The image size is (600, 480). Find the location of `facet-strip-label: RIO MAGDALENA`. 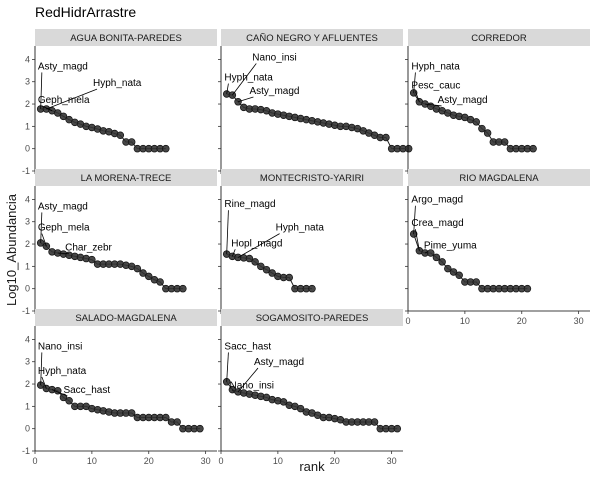

facet-strip-label: RIO MAGDALENA is located at coordinates (499, 178).